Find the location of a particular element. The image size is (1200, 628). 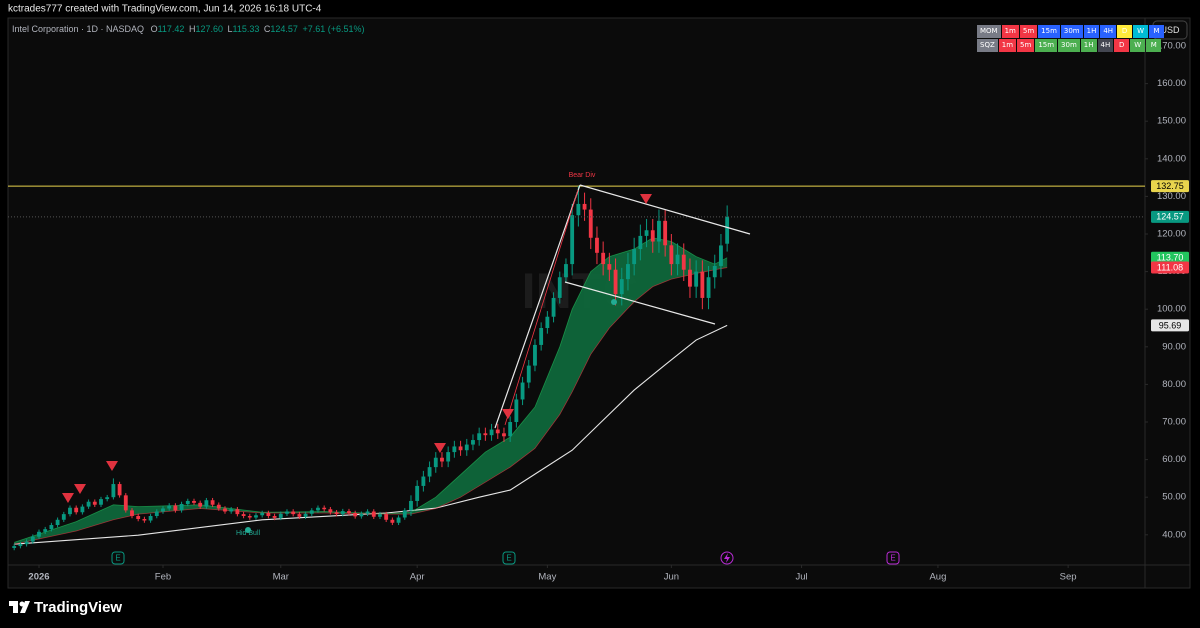

trendline is located at coordinates (537, 306).